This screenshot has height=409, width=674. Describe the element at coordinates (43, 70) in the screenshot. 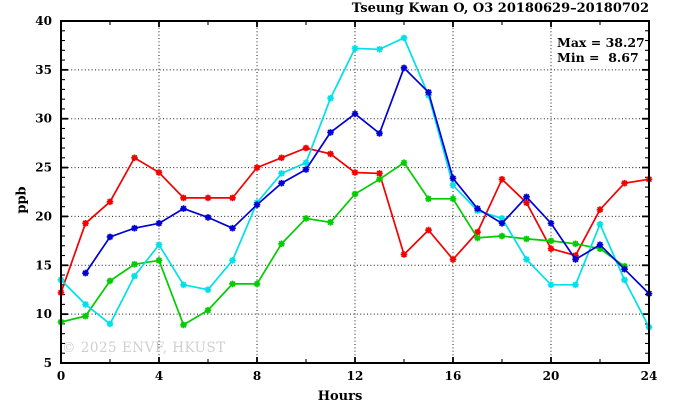

I see `svg-text: 35` at that location.